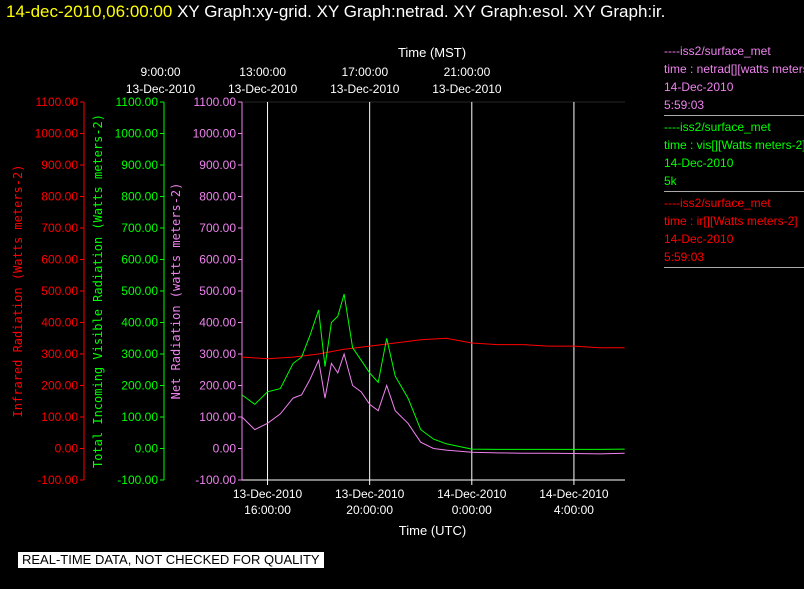  What do you see at coordinates (225, 449) in the screenshot?
I see `net-y-tick-label: 0.00` at bounding box center [225, 449].